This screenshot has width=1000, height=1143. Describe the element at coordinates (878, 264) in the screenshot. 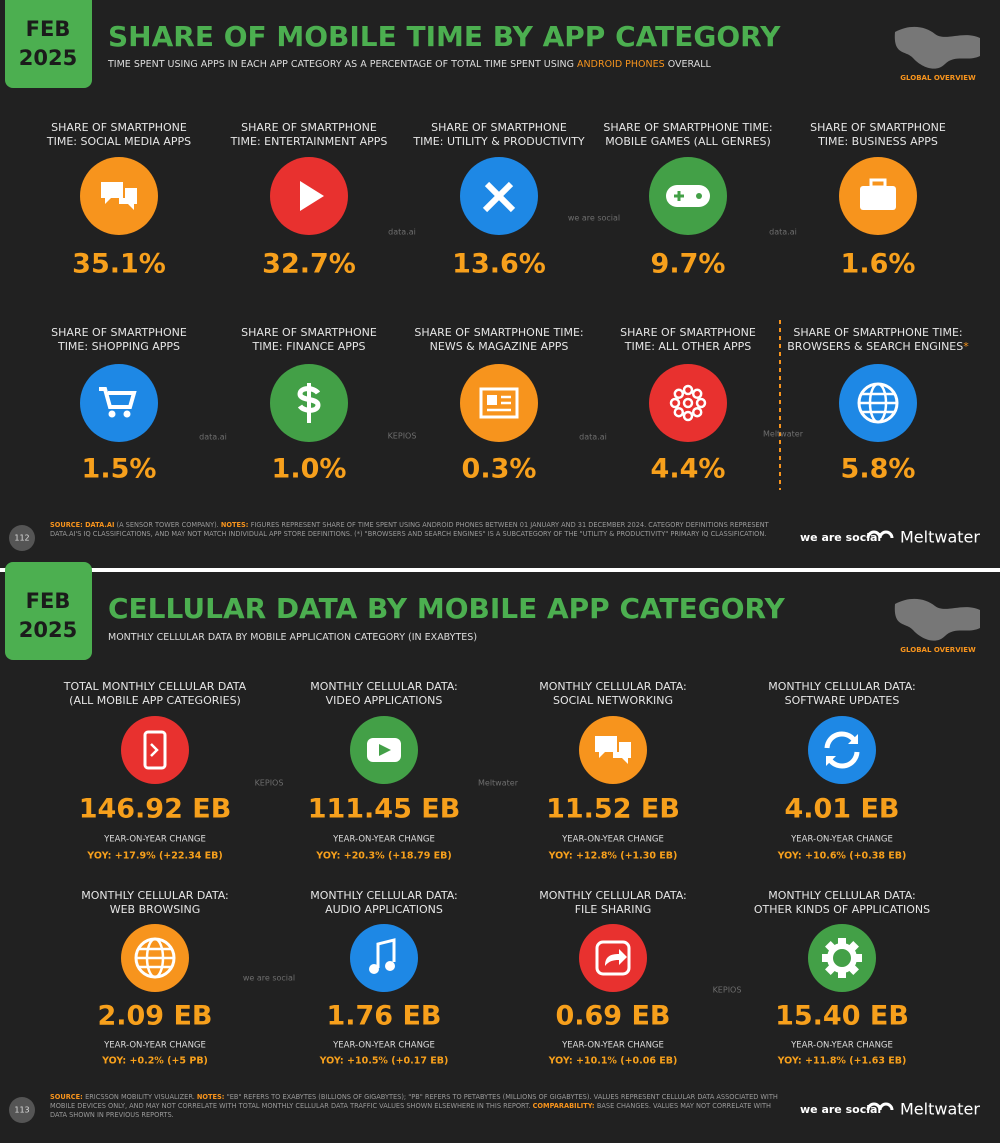

I see `item-value: 1.6%` at that location.